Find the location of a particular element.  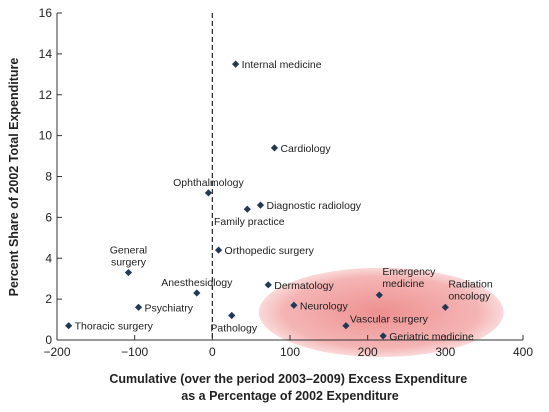

point-label: Diagnostic radiology is located at coordinates (313, 206).